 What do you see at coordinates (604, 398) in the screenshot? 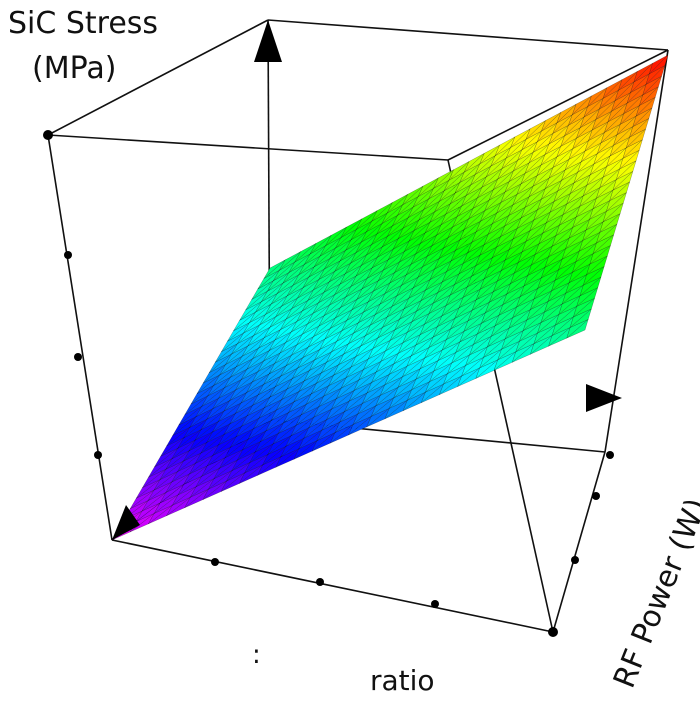
I see `y-axis-arrow` at bounding box center [604, 398].